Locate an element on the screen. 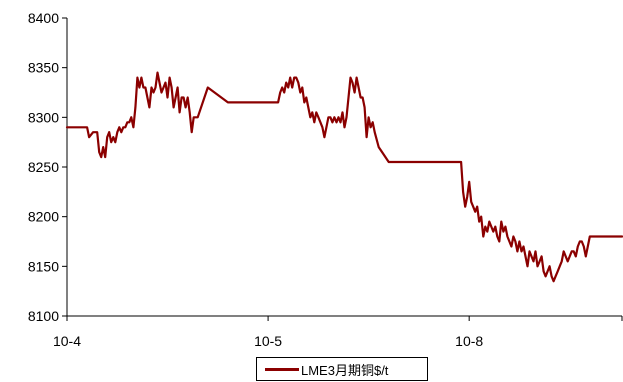  legend-label: LME3月期铜$/t is located at coordinates (345, 370).